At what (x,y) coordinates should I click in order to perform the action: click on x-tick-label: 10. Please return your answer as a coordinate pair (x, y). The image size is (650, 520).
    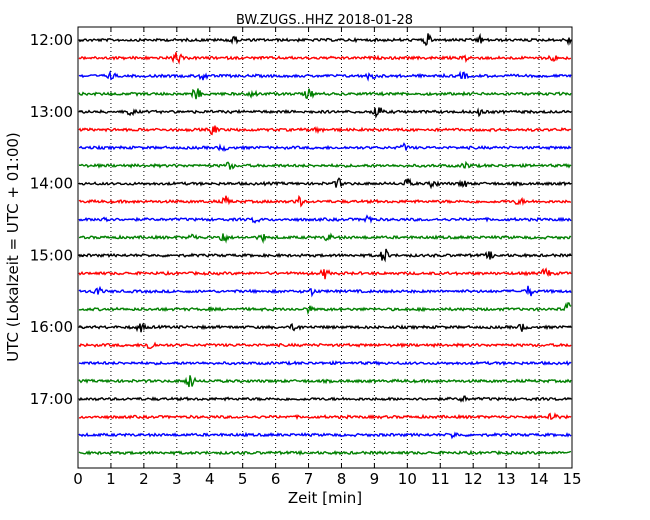
    Looking at the image, I should click on (407, 479).